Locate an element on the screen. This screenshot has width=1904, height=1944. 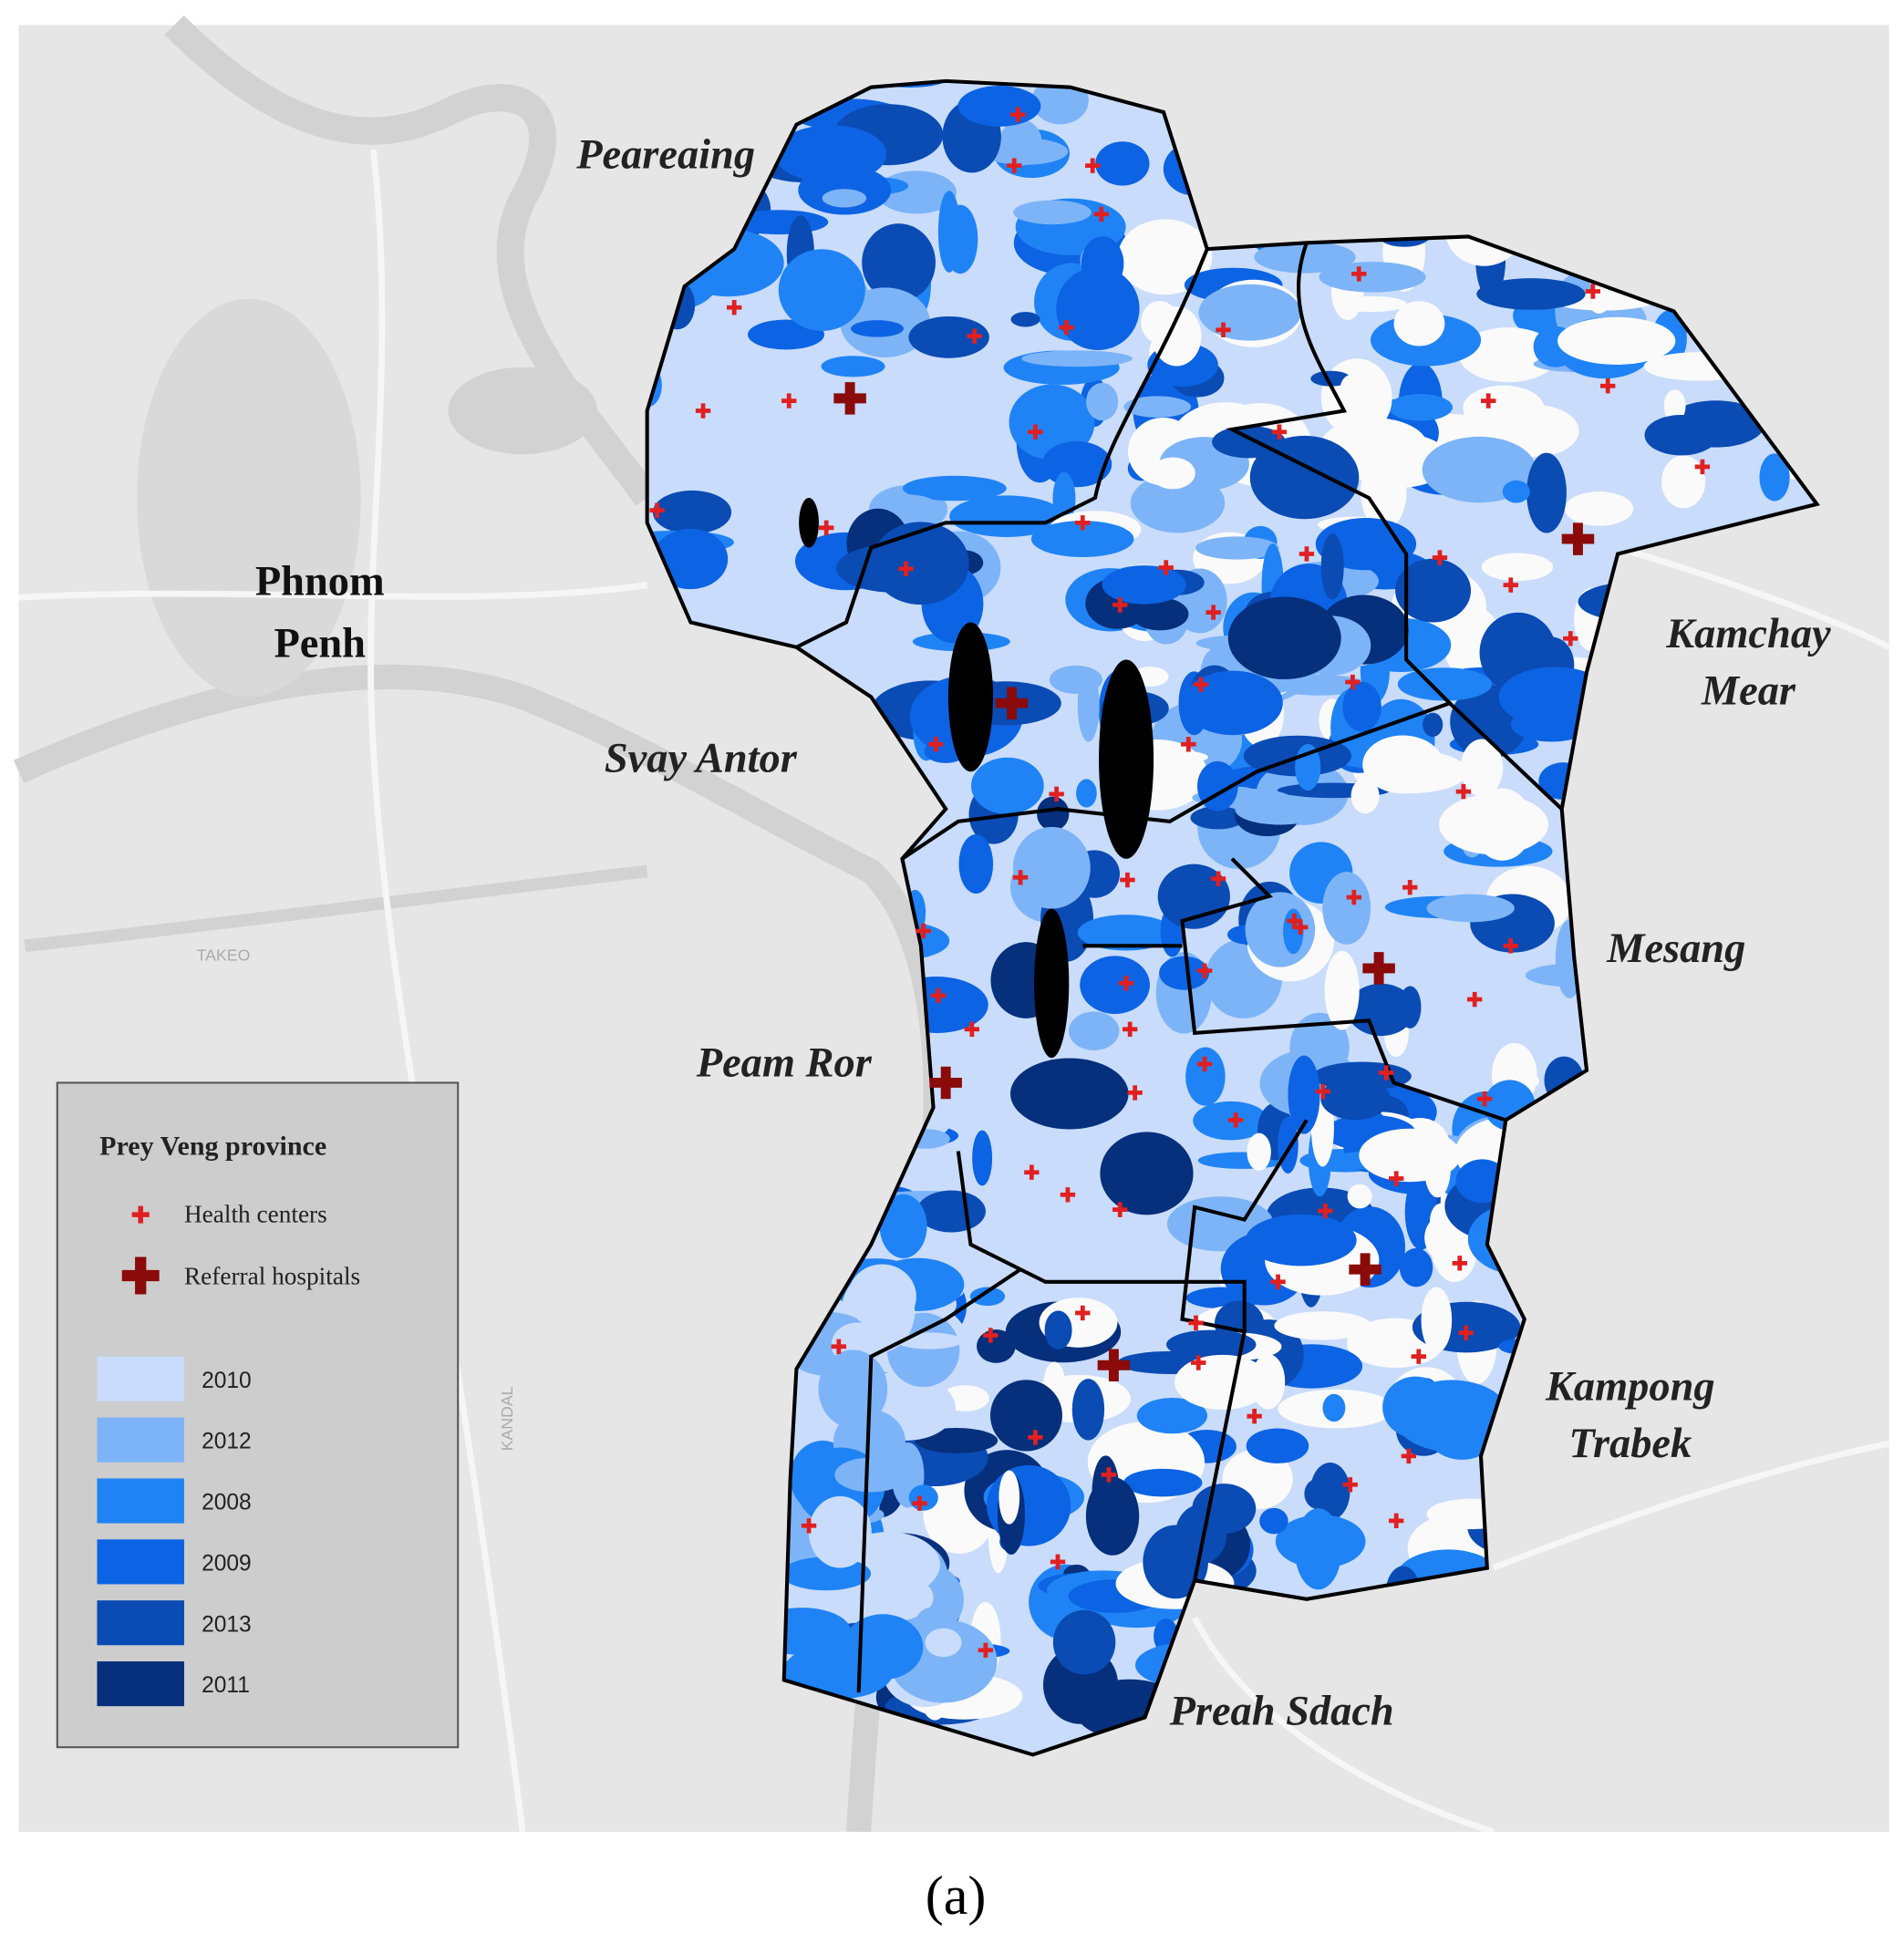
legend-year: 2011 is located at coordinates (226, 1685).